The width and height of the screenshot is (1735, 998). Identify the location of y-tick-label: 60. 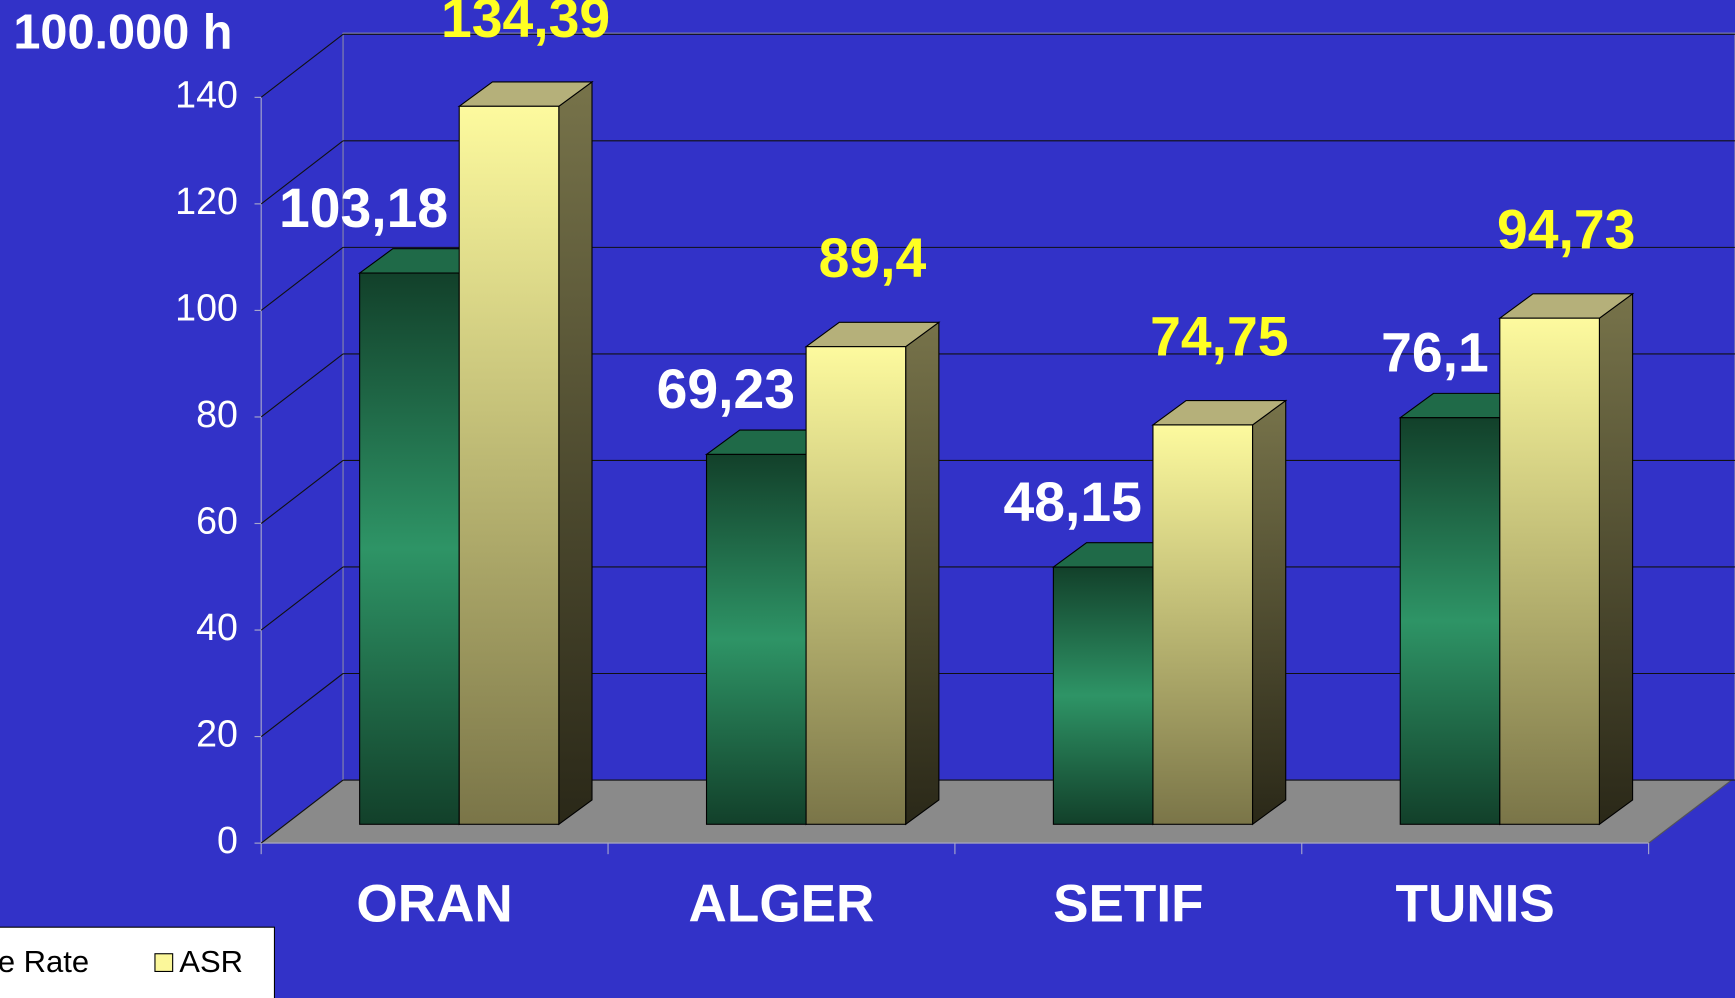
(217, 520).